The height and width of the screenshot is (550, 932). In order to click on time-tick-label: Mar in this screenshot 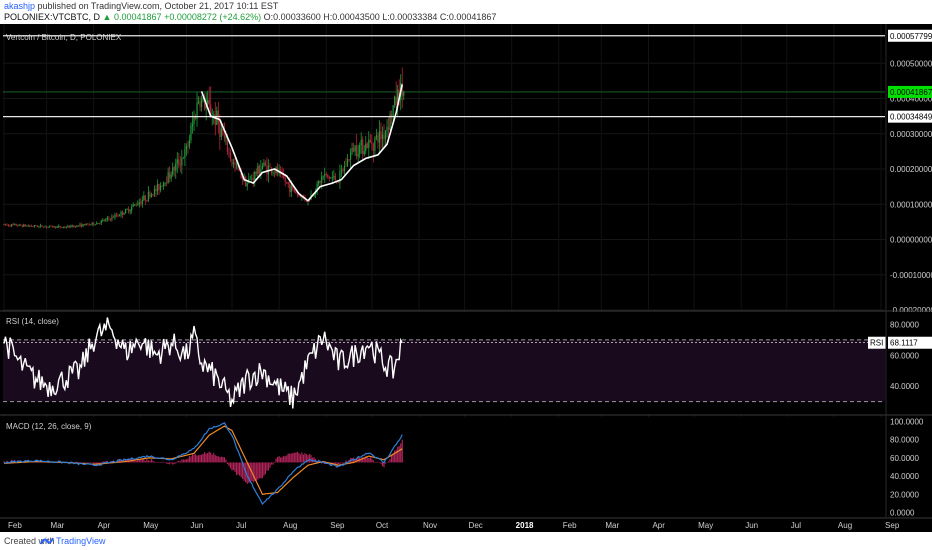, I will do `click(58, 525)`.